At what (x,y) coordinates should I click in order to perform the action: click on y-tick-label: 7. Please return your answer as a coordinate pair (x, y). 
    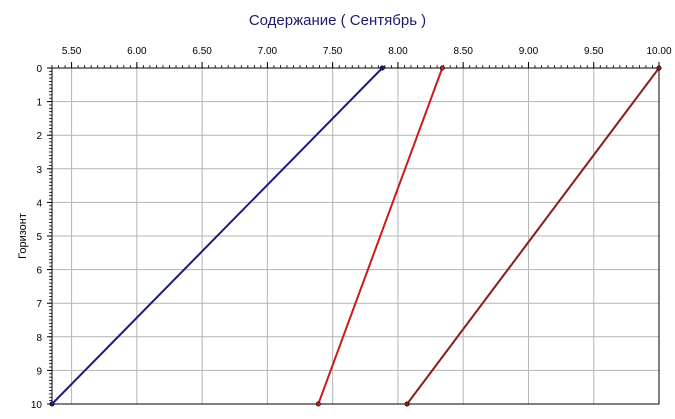
    Looking at the image, I should click on (39, 304).